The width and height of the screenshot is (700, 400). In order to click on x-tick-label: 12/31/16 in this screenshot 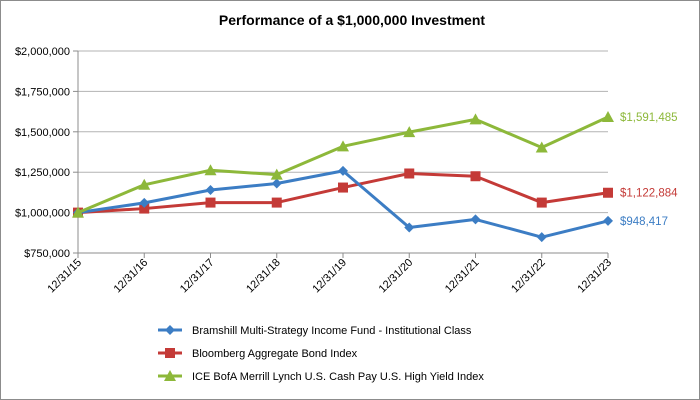, I will do `click(131, 276)`.